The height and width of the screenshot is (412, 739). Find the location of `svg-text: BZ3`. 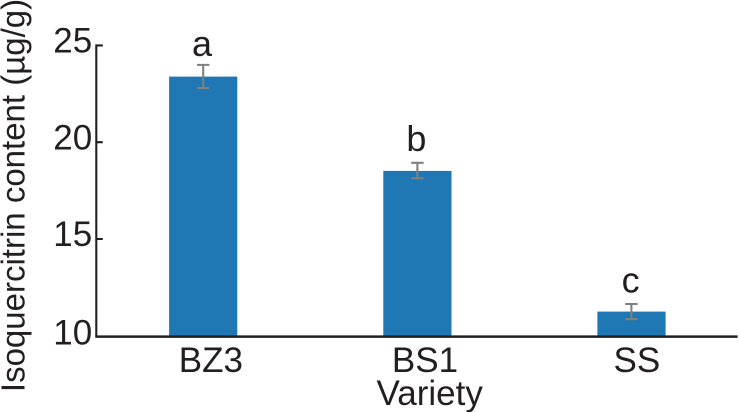

svg-text: BZ3 is located at coordinates (211, 360).